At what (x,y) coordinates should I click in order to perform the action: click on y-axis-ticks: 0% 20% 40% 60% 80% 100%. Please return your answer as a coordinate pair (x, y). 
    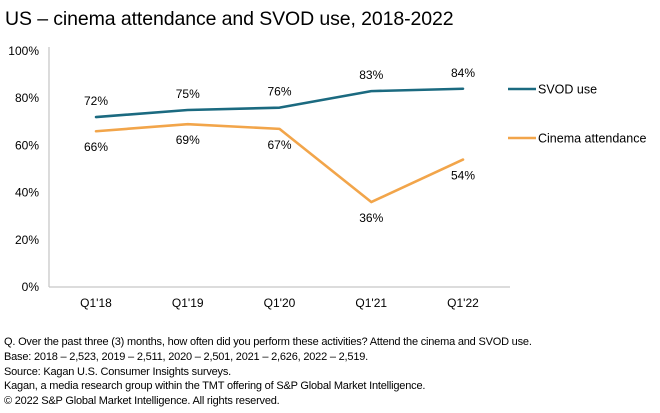
    Looking at the image, I should click on (23, 169).